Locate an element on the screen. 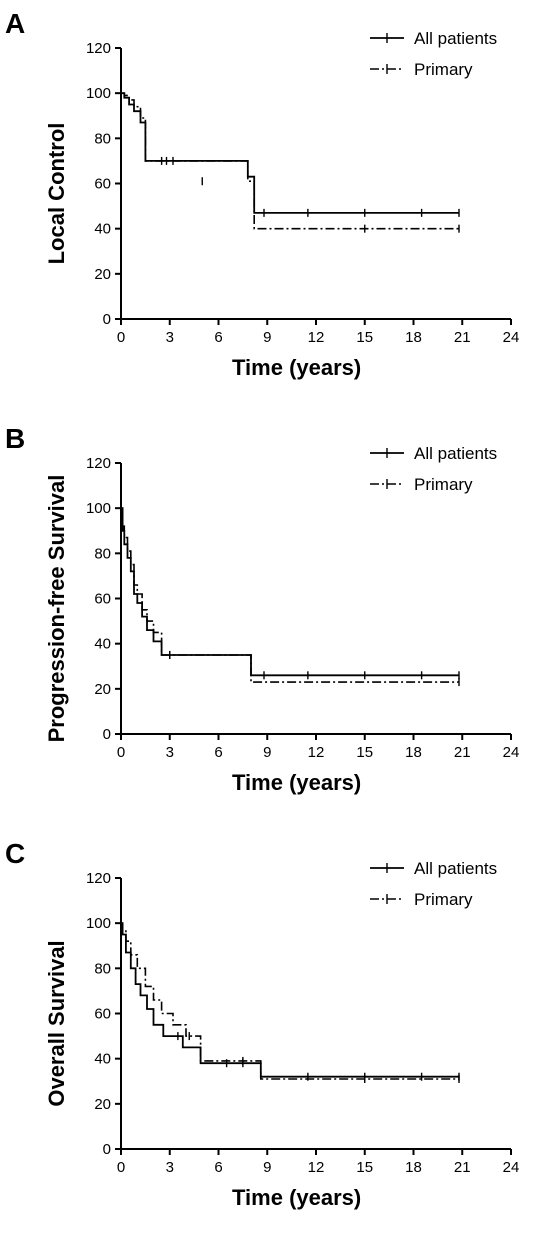  y-axis-title: Progression-free Survival is located at coordinates (56, 609).